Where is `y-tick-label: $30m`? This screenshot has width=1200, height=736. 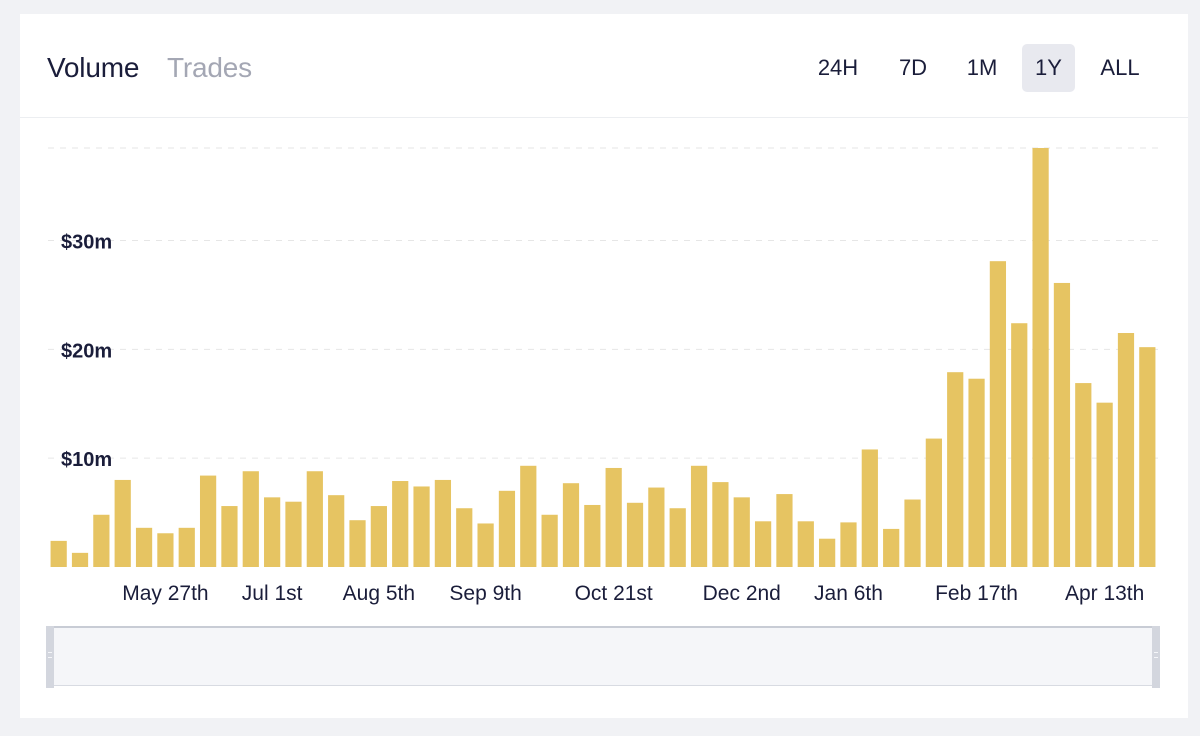
y-tick-label: $30m is located at coordinates (86, 243).